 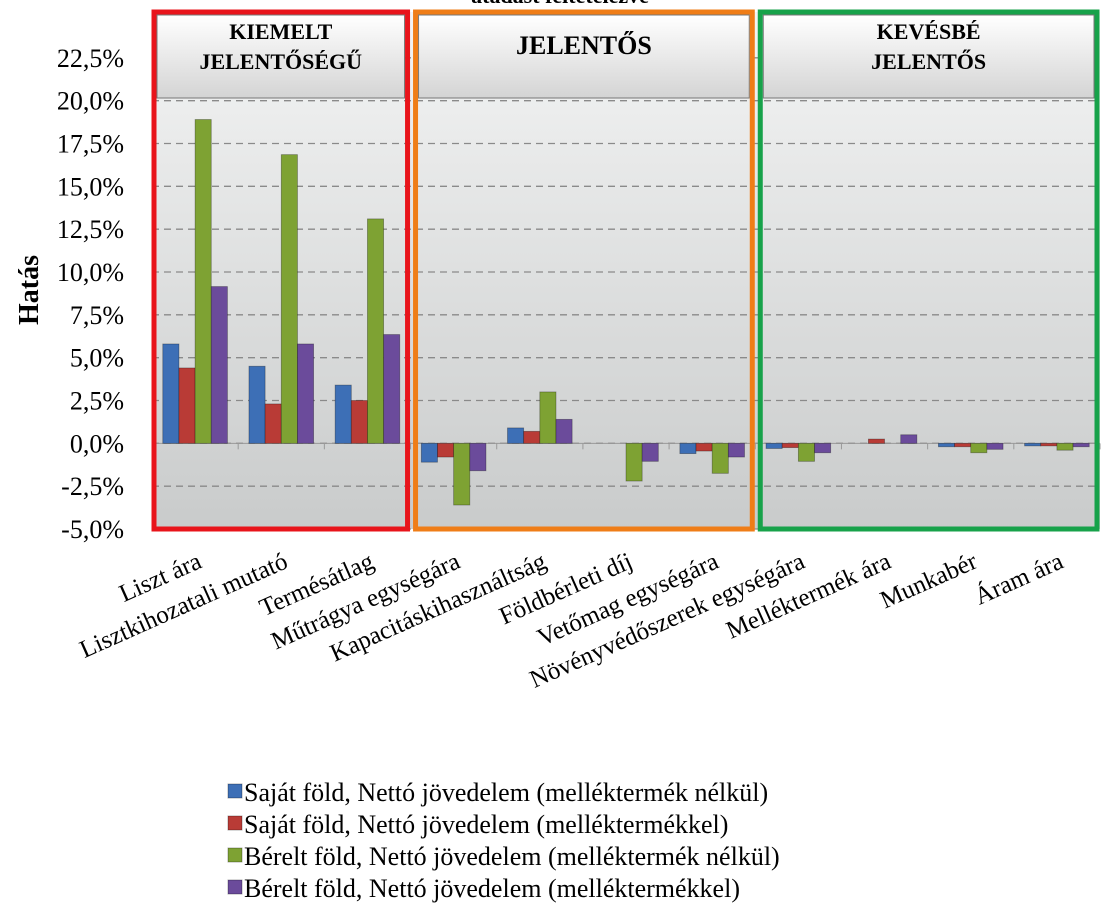 What do you see at coordinates (1018, 579) in the screenshot?
I see `x-tick-label: Áram ára` at bounding box center [1018, 579].